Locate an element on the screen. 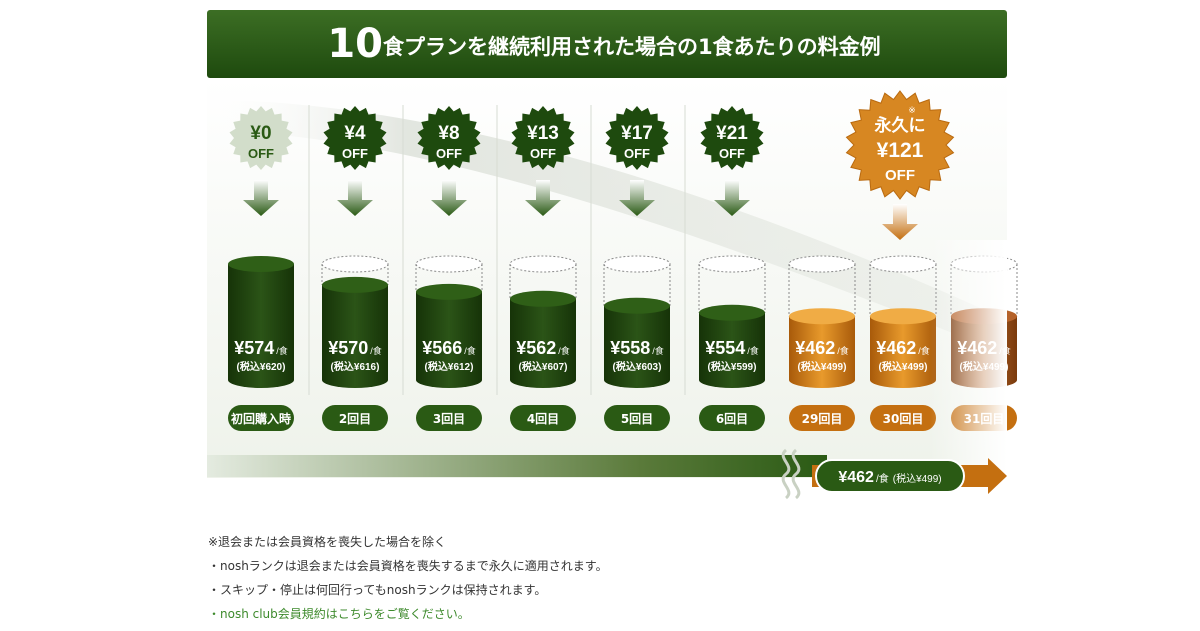 Image resolution: width=1200 pixels, height=631 pixels. price-label: ¥562/食 is located at coordinates (543, 348).